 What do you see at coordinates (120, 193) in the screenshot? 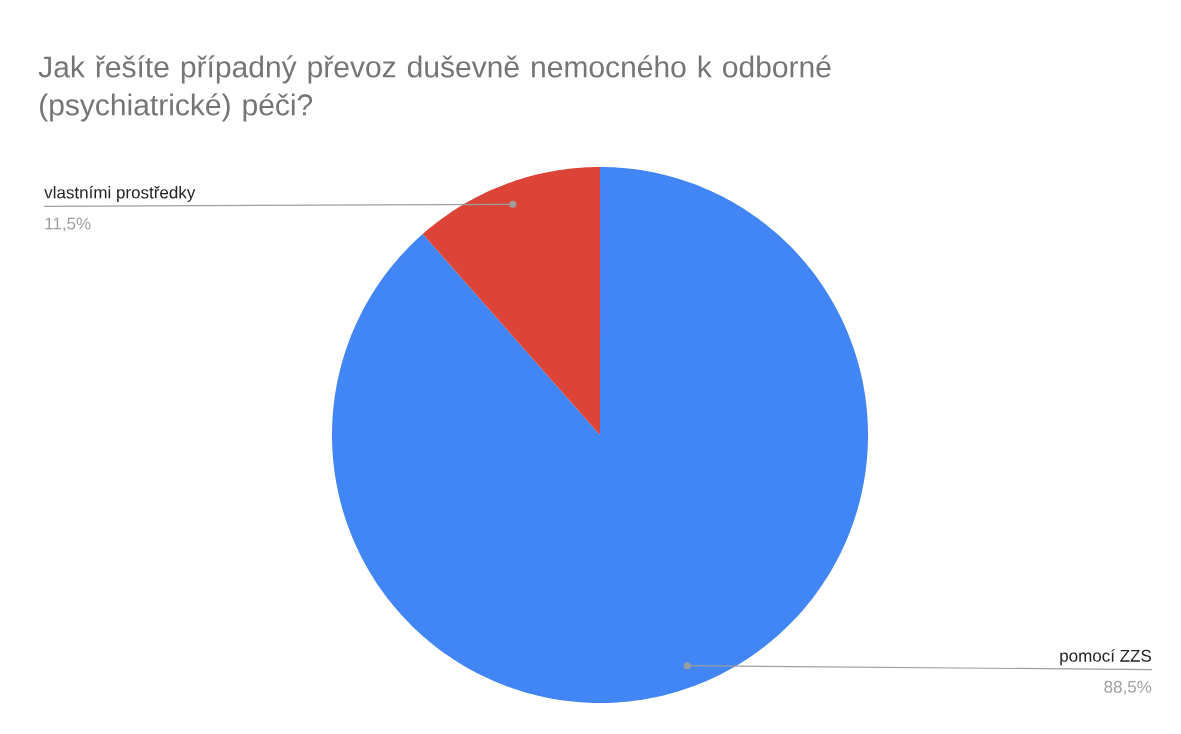
I see `slice-label: vlastními prostředky` at bounding box center [120, 193].